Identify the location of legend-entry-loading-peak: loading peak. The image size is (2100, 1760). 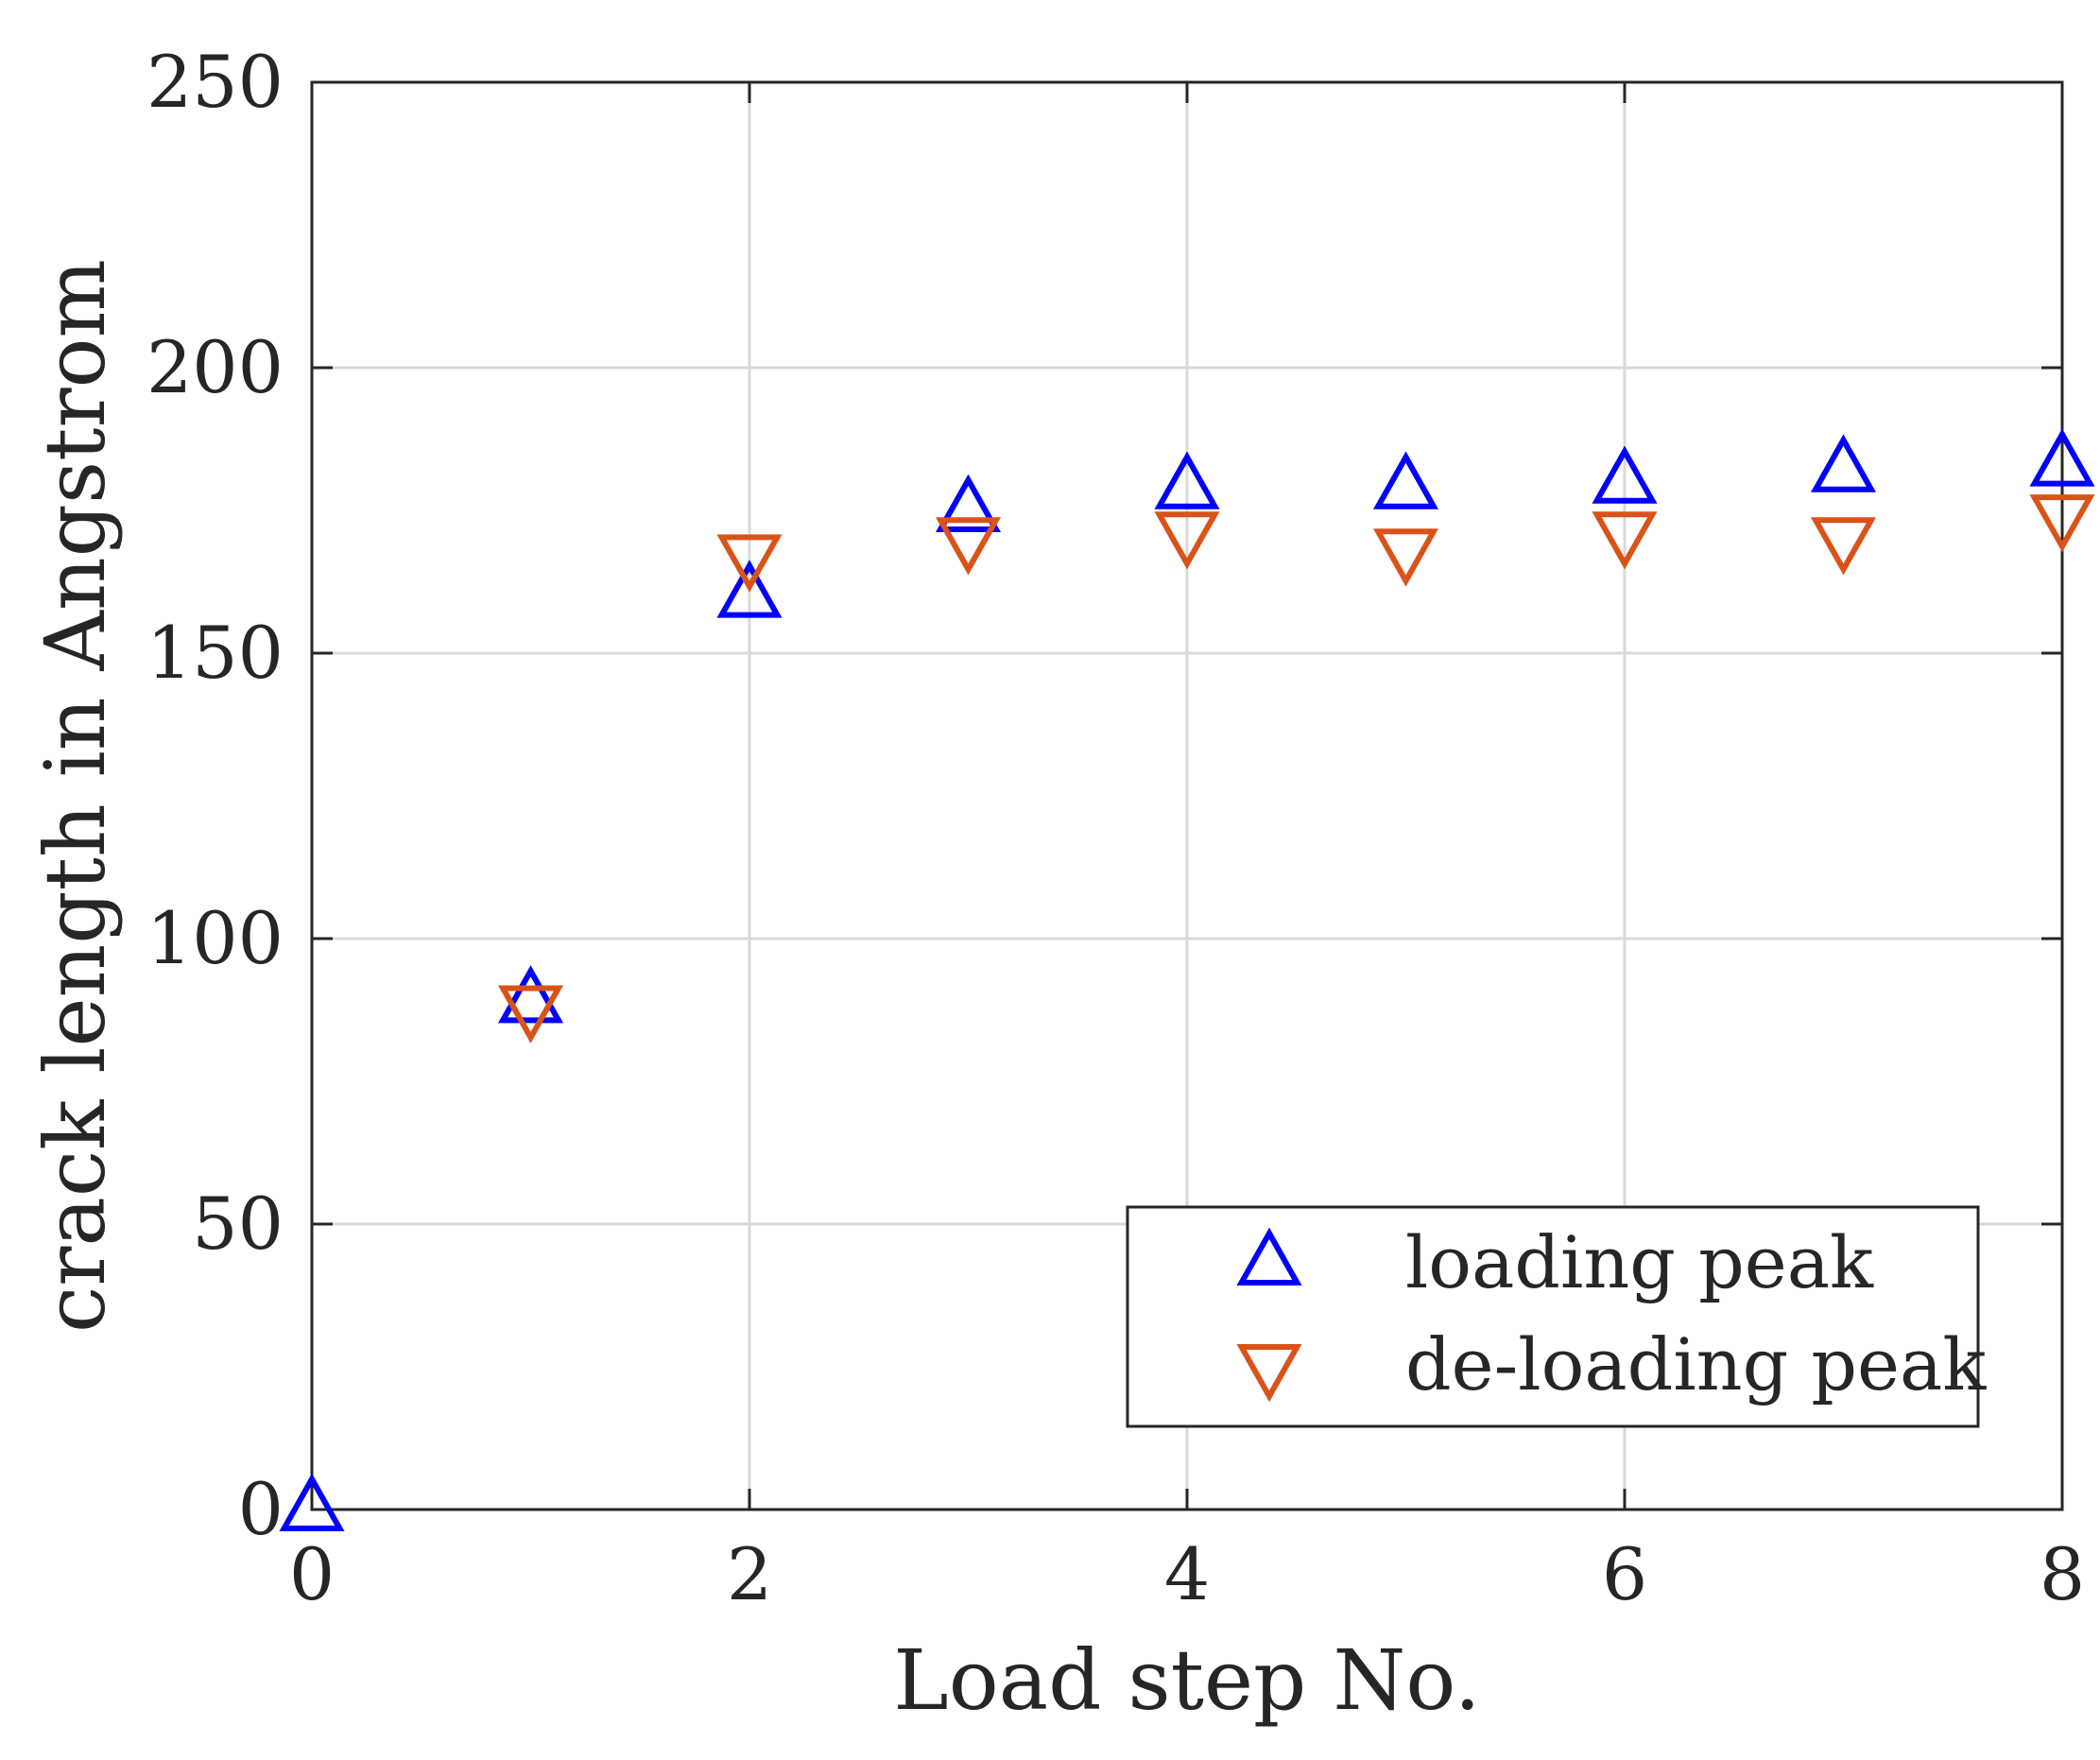
(1555, 1262).